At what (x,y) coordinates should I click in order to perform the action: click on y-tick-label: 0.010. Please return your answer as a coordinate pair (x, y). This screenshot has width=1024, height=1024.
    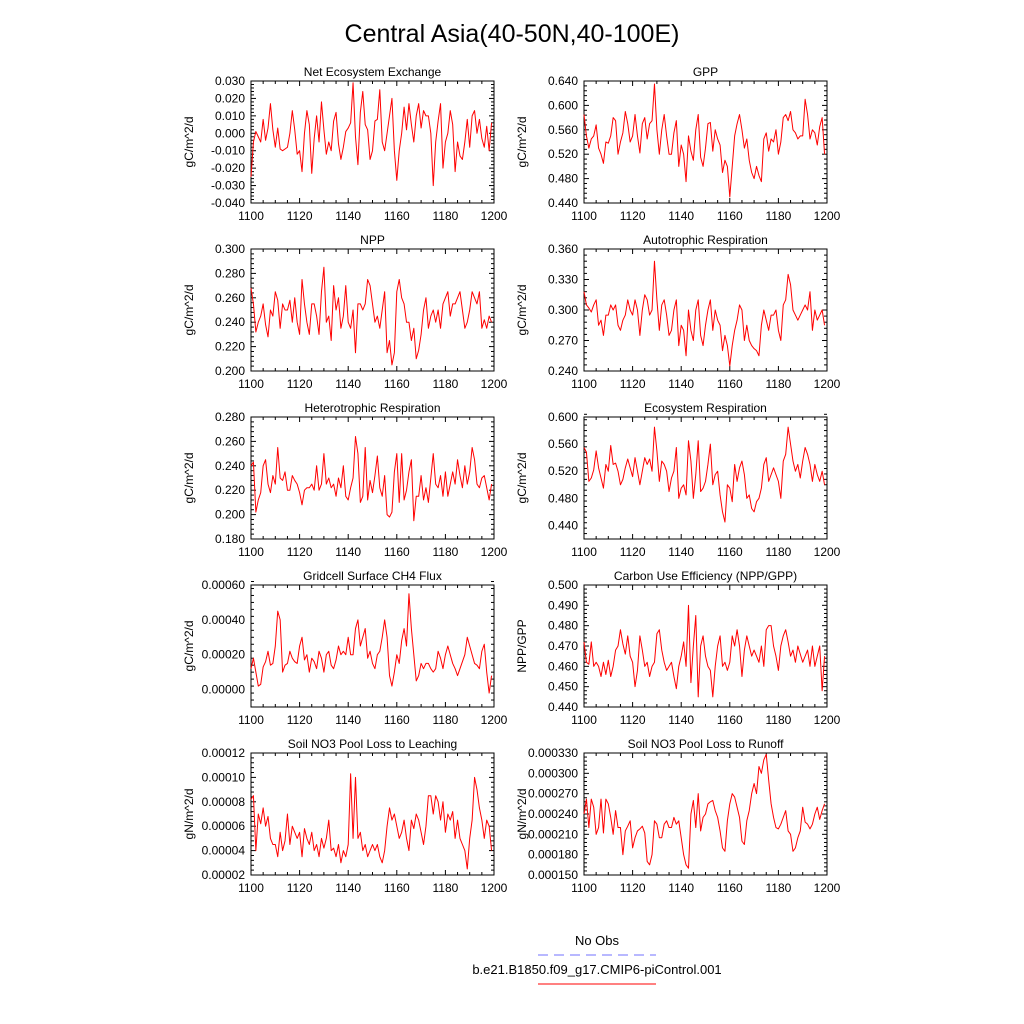
    Looking at the image, I should click on (230, 116).